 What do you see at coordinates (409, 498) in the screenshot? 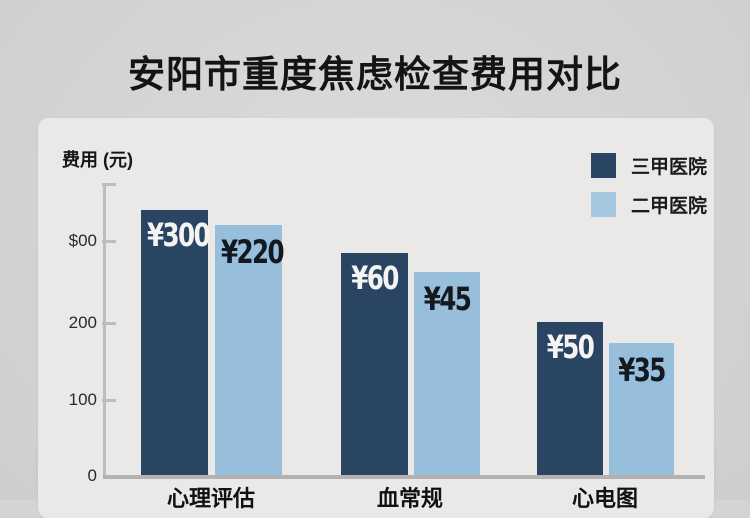
I see `x-category-label: 血常规` at bounding box center [409, 498].